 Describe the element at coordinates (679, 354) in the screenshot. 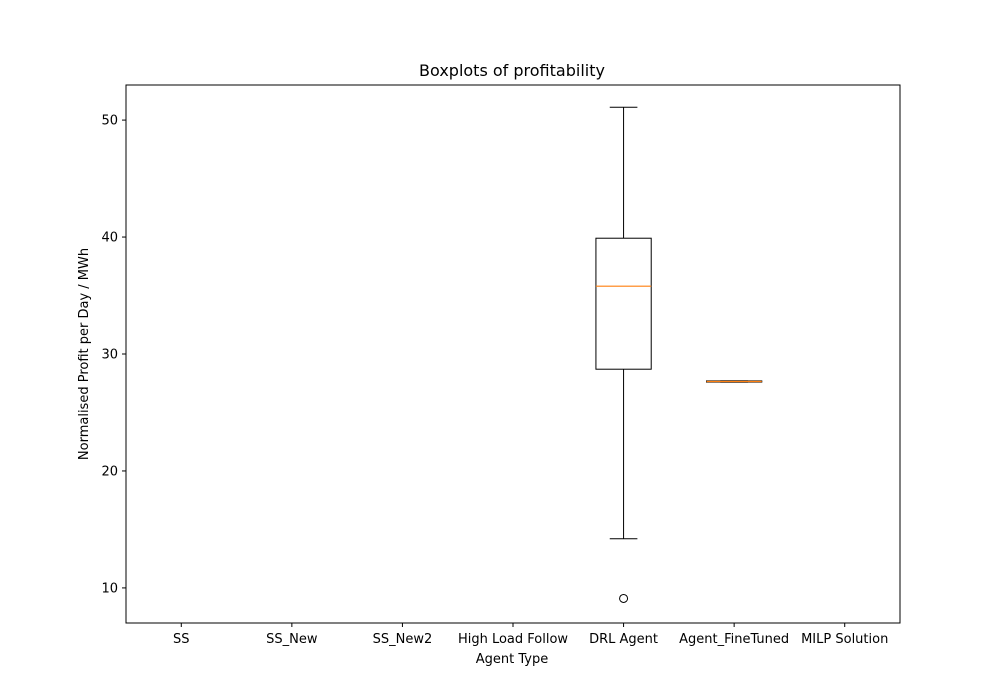

I see `box-series` at that location.